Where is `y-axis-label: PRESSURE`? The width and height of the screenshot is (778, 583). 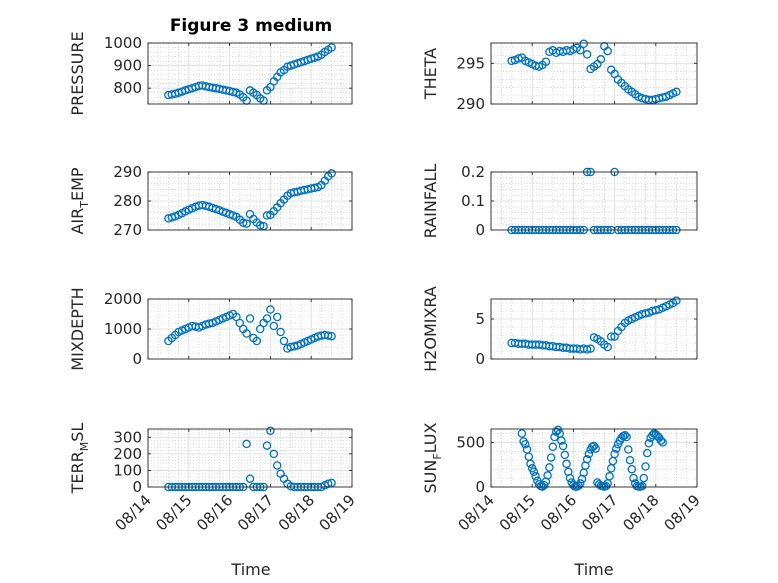 y-axis-label: PRESSURE is located at coordinates (77, 73).